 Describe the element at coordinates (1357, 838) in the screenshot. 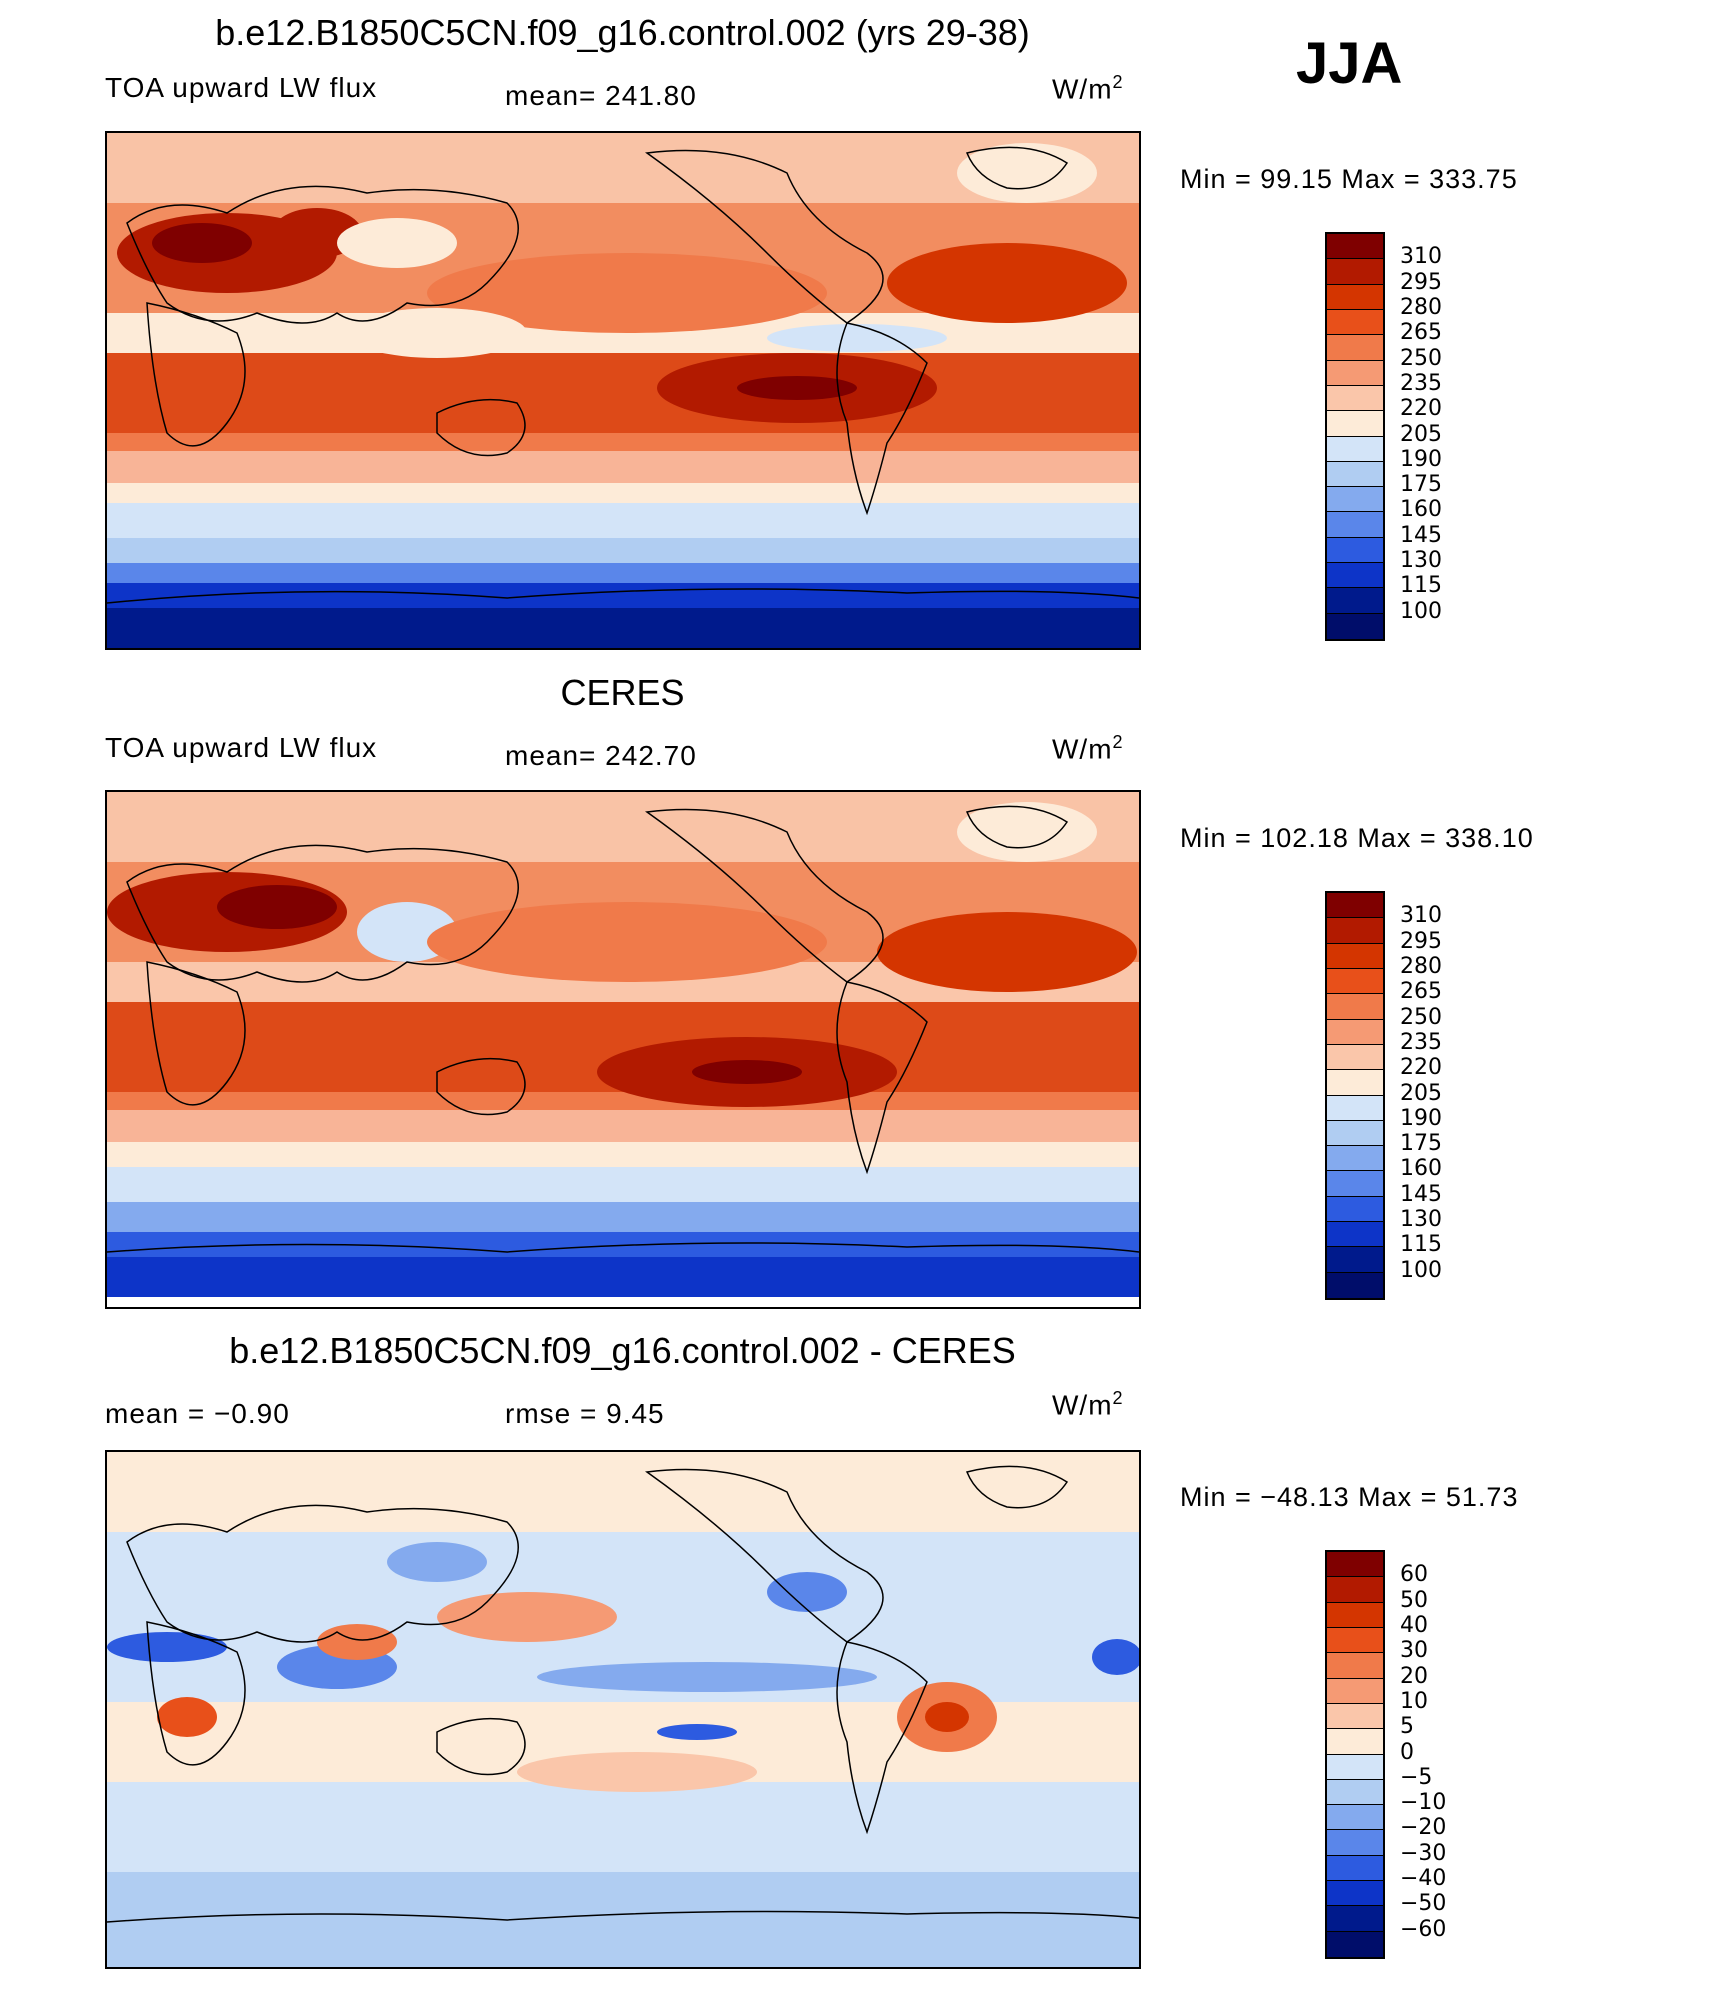

I see `panel-2-minmax: Min = 102.18 Max = 338.10` at that location.